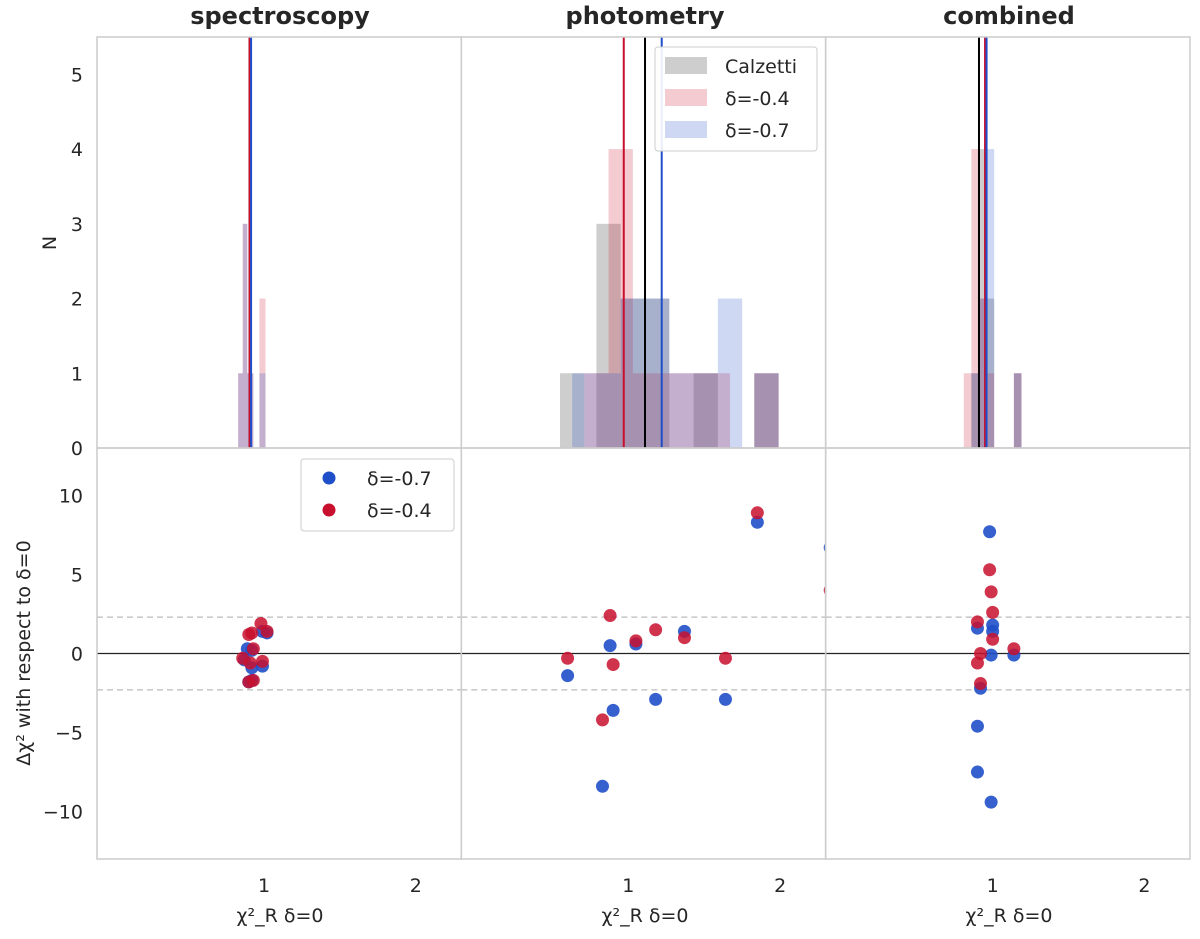 This screenshot has height=939, width=1200. I want to click on scatter-legend: δ=-0.7 δ=-0.4, so click(377, 495).